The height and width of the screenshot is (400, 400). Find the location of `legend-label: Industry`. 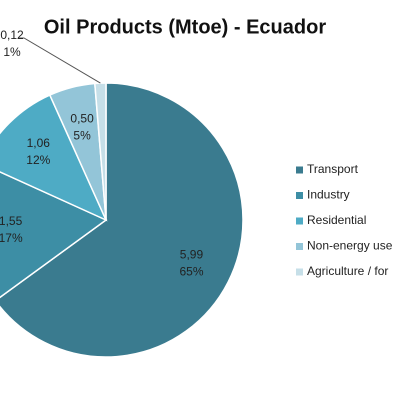

legend-label: Industry is located at coordinates (328, 195).